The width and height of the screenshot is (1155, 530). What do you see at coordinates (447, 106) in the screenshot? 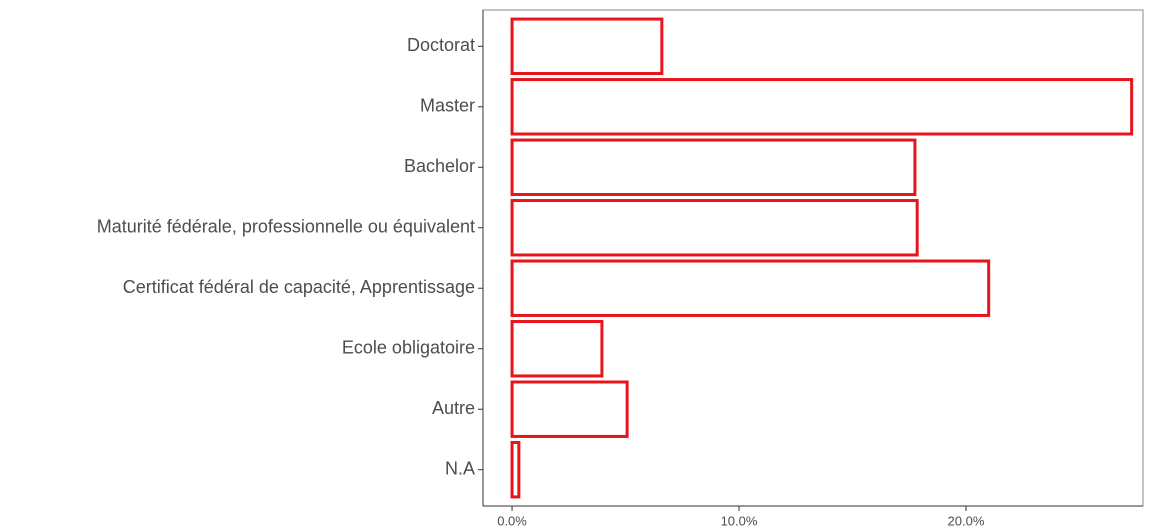
I see `y-tick-label: Master` at bounding box center [447, 106].